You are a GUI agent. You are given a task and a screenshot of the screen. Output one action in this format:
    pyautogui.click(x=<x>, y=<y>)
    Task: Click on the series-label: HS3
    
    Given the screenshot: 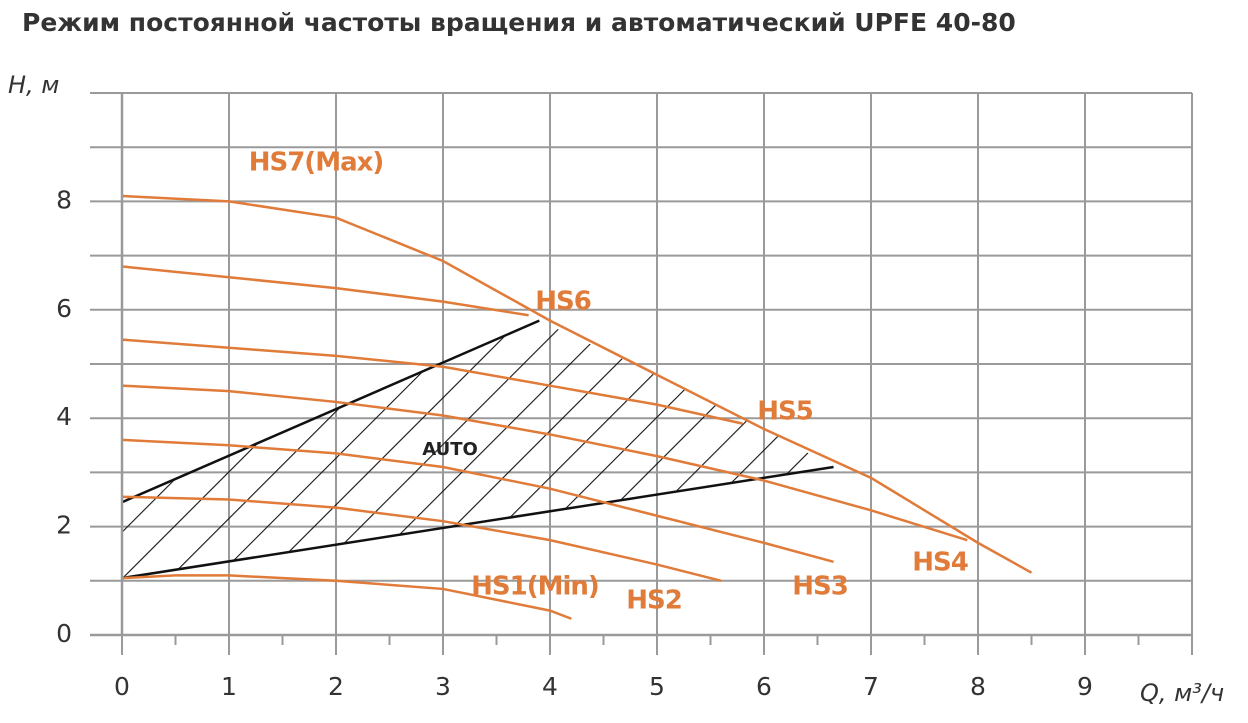 What is the action you would take?
    pyautogui.click(x=820, y=587)
    